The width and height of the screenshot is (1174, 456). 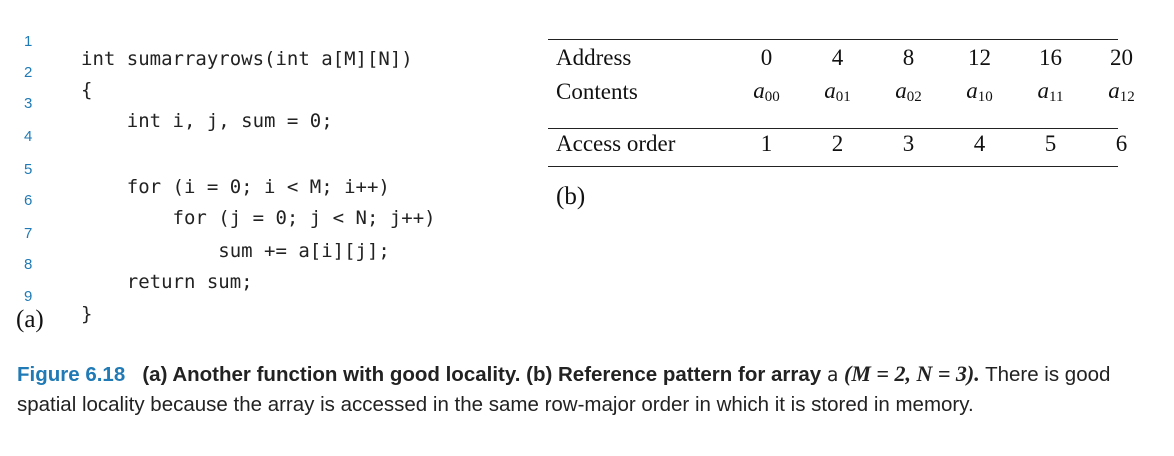 I want to click on line-number: 2, so click(x=28, y=72).